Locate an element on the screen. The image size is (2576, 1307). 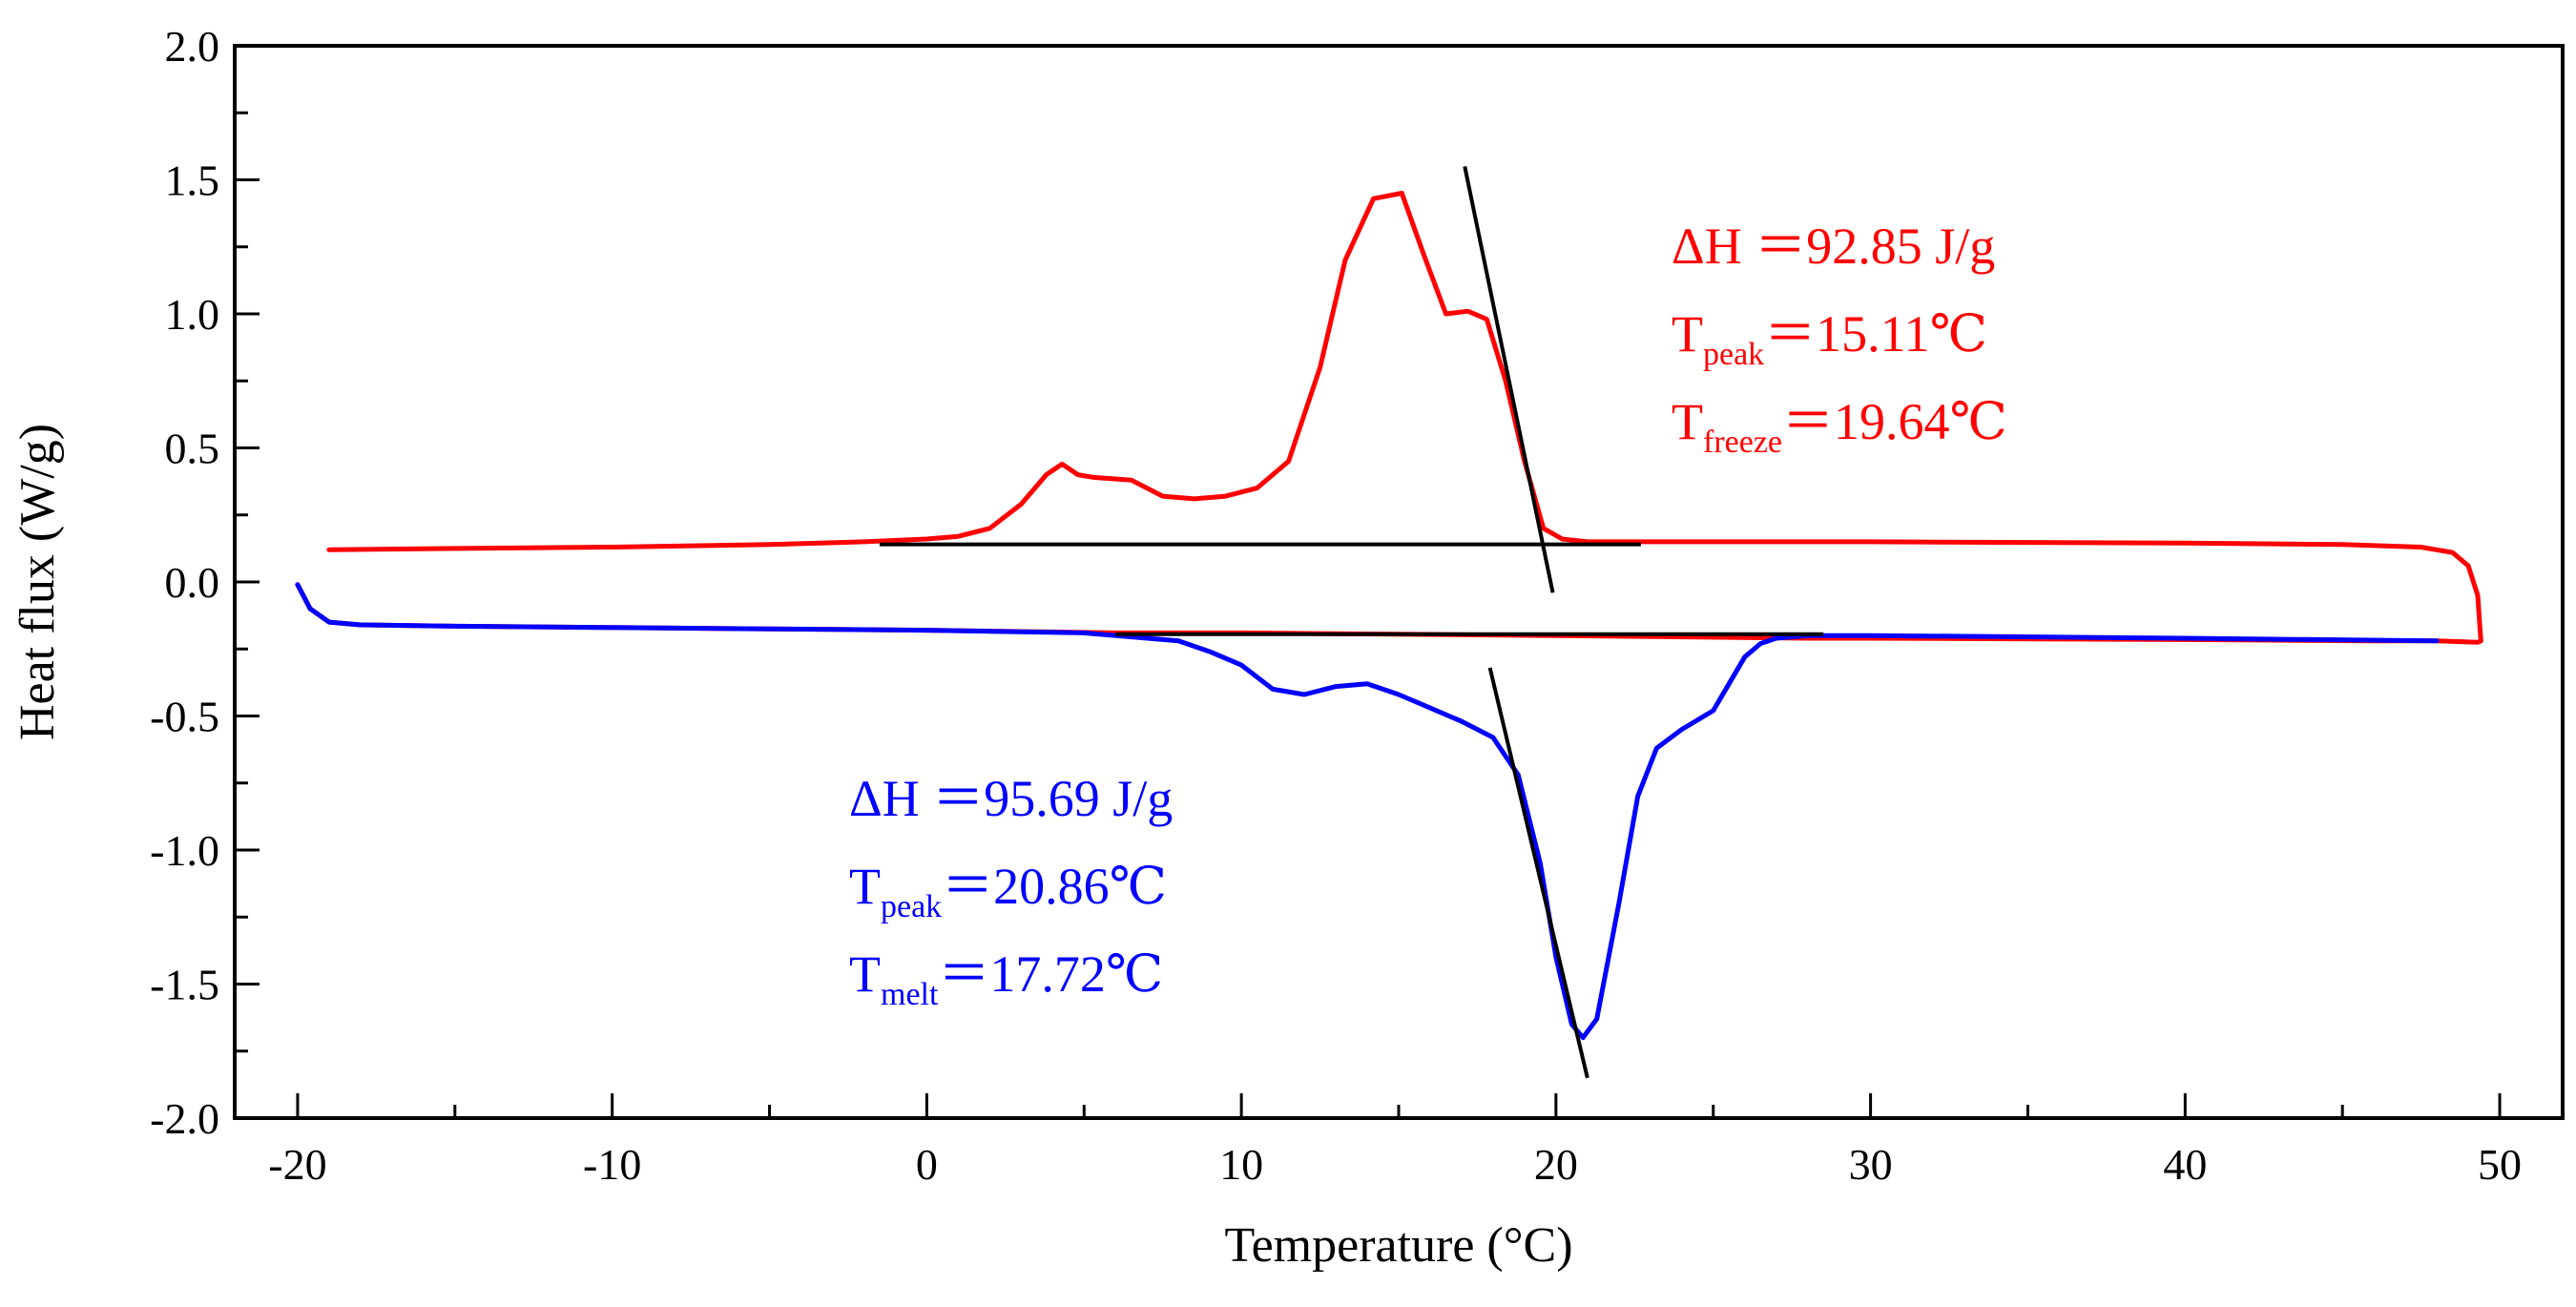
x-tick-label: 40 is located at coordinates (2185, 1165).